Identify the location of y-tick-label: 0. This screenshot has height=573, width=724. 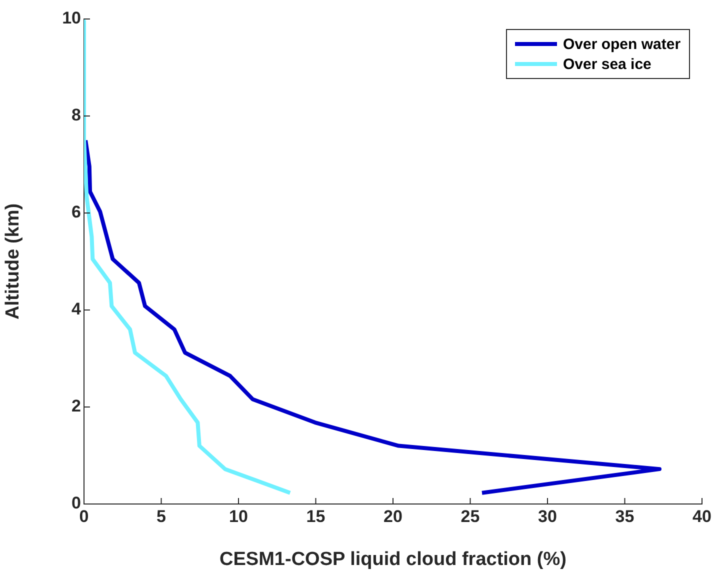
(76, 503).